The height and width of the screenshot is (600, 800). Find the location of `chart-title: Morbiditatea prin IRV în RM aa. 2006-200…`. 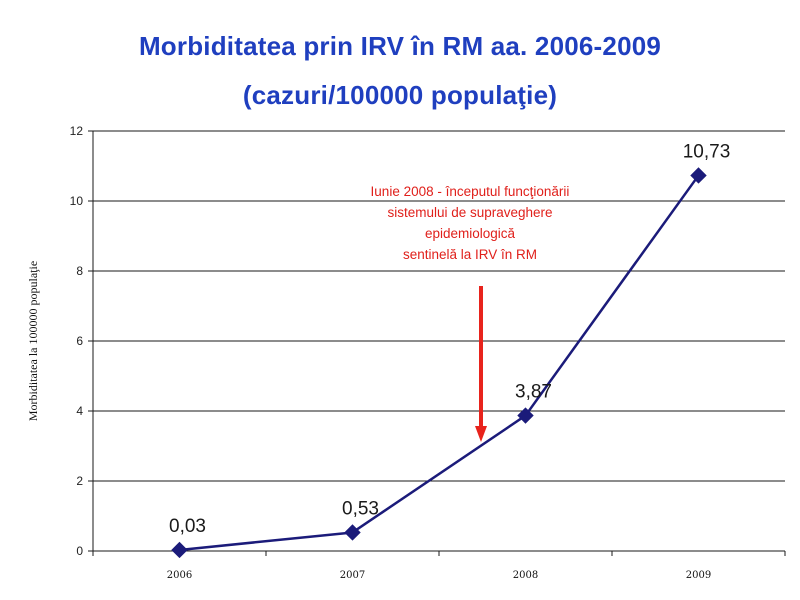

chart-title: Morbiditatea prin IRV în RM aa. 2006-200… is located at coordinates (400, 46).